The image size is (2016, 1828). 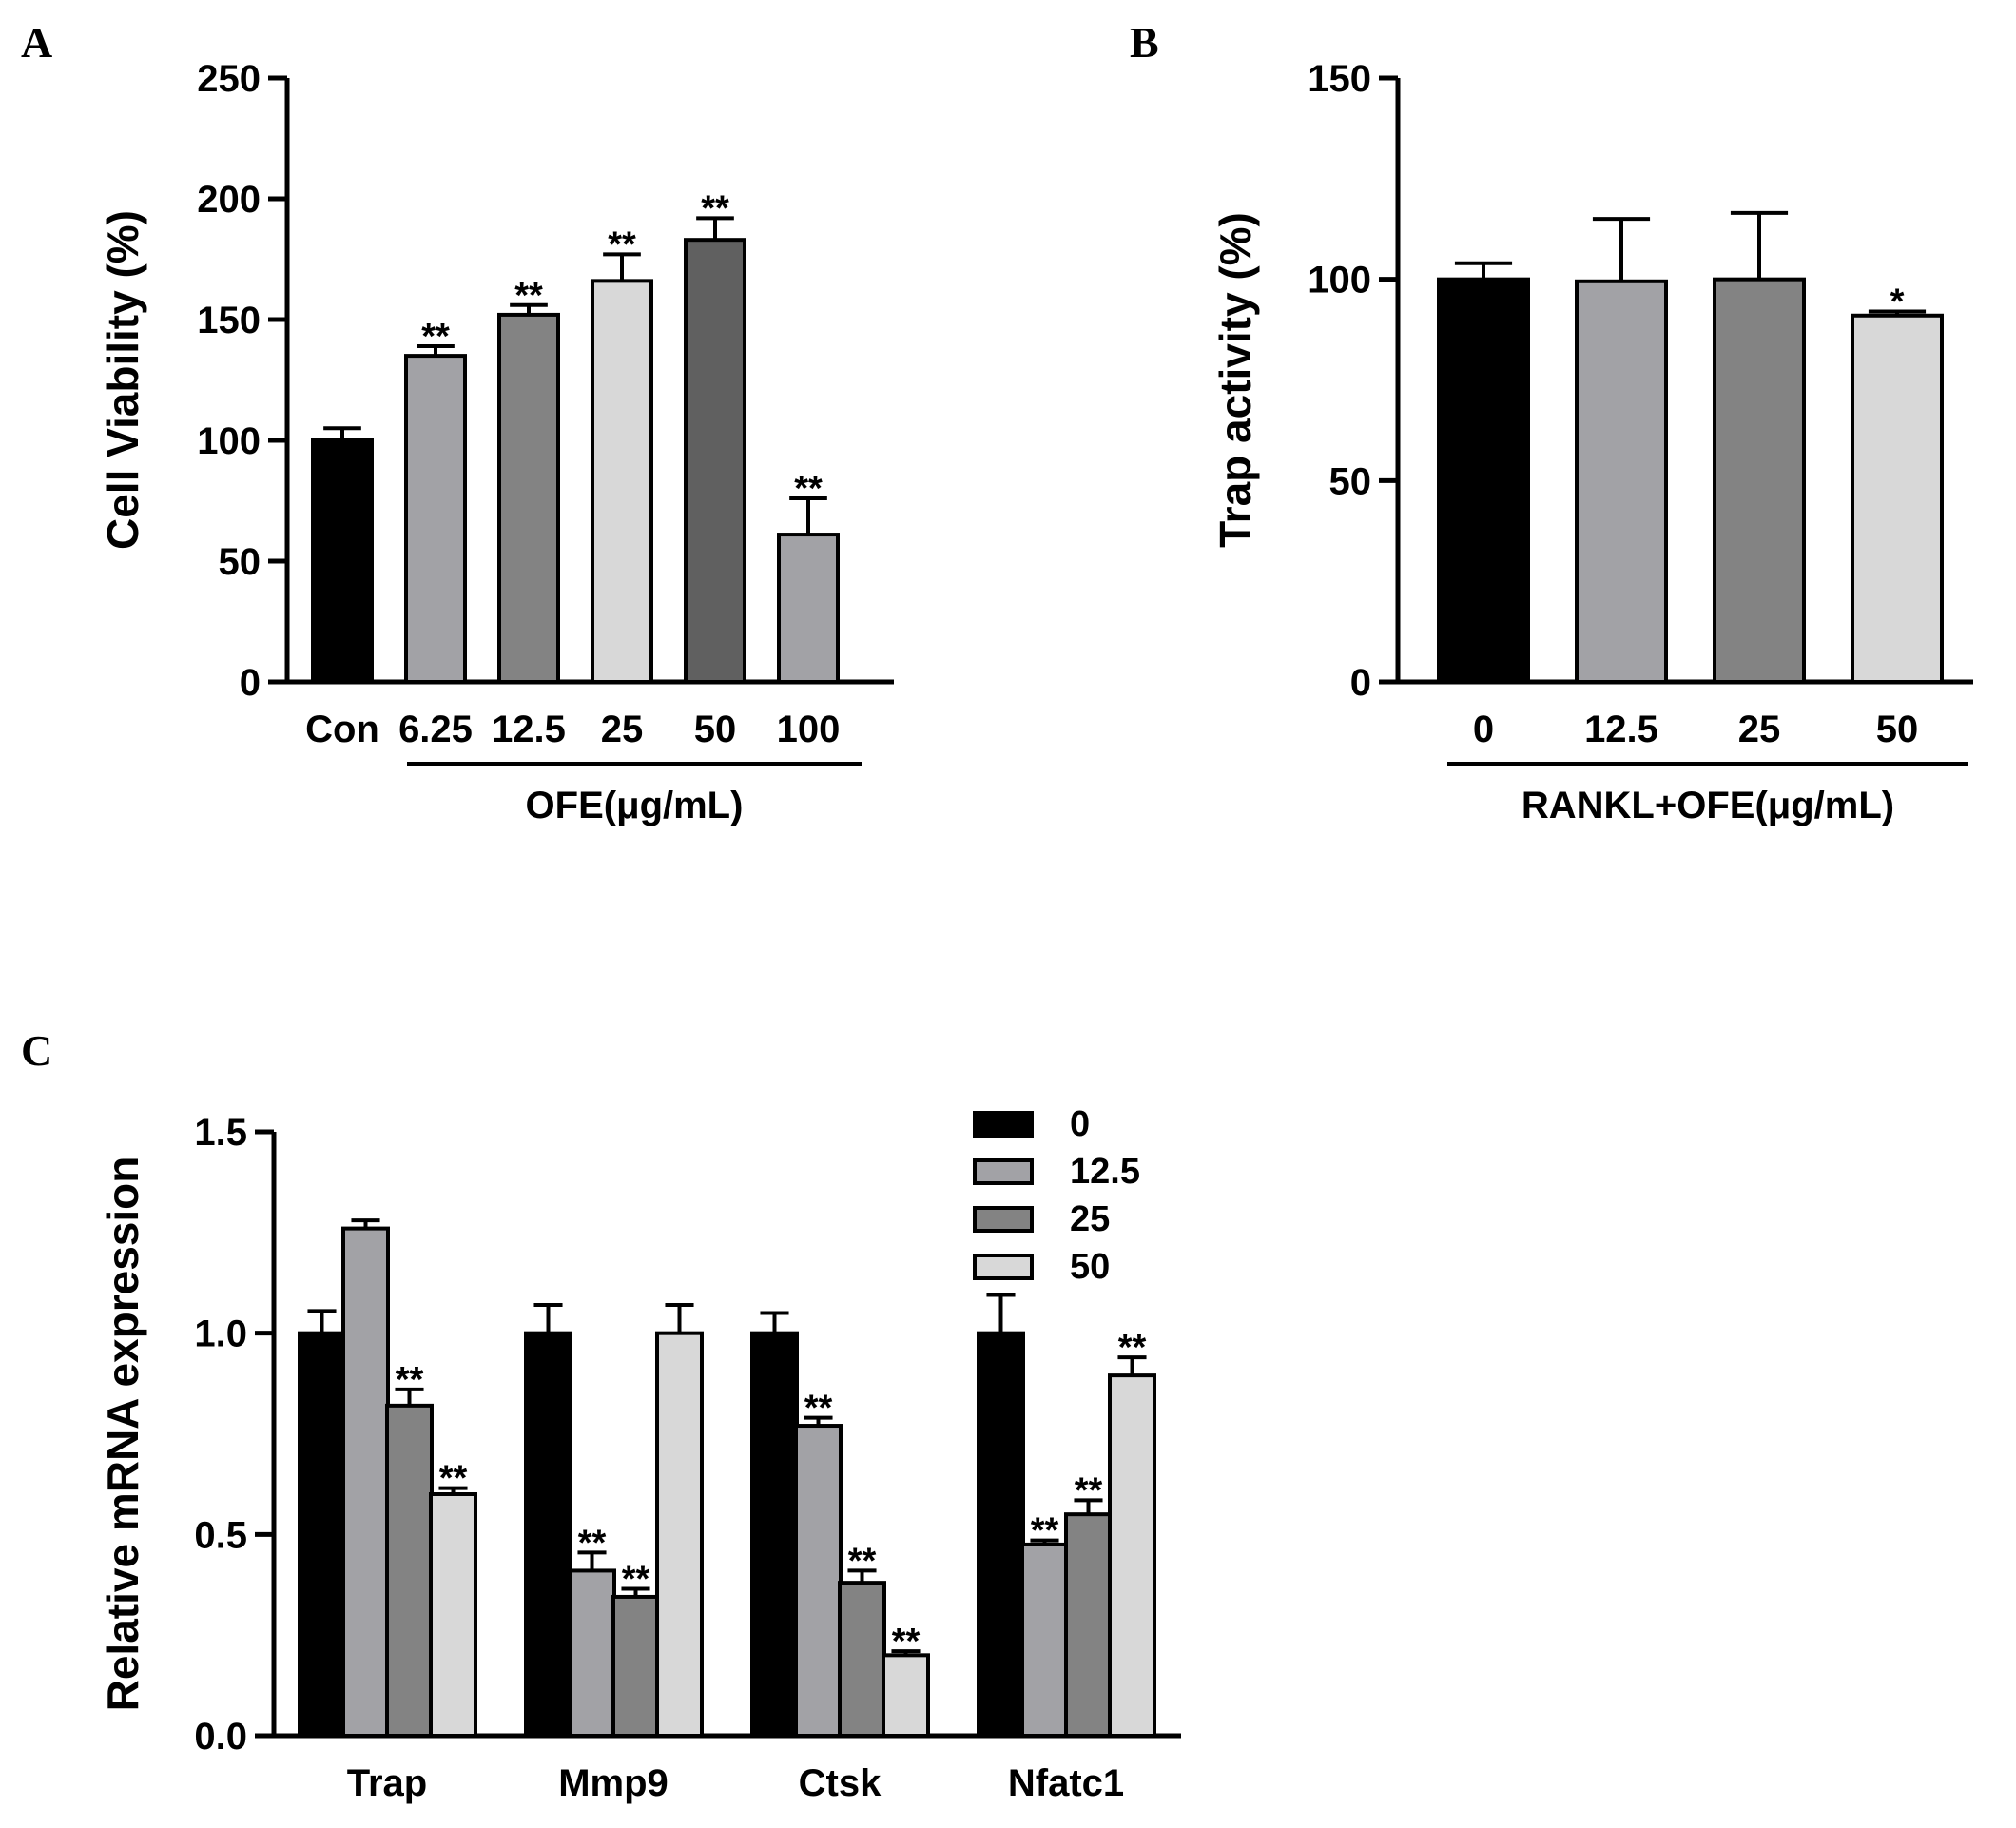 What do you see at coordinates (1144, 42) in the screenshot?
I see `panel-letter-b: B` at bounding box center [1144, 42].